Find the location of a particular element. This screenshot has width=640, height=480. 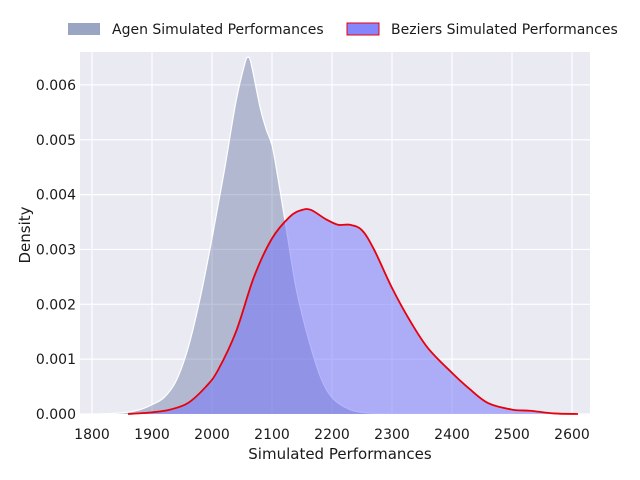

y-tick-label: 0.003 is located at coordinates (56, 250).